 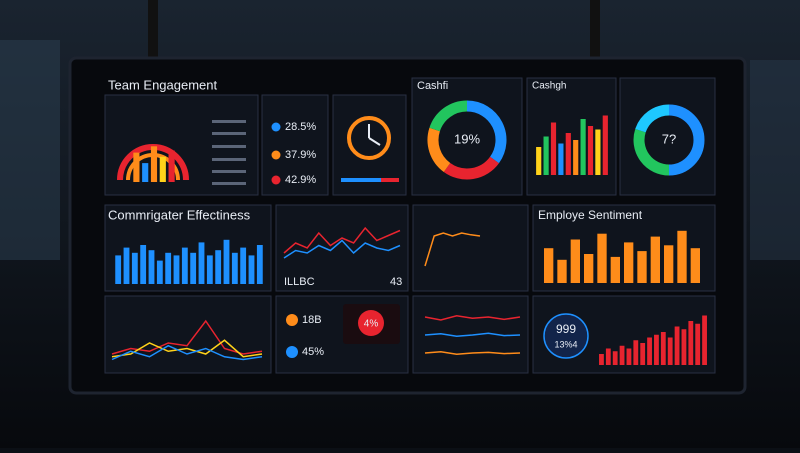 What do you see at coordinates (590, 215) in the screenshot?
I see `title: Employe Sentiment` at bounding box center [590, 215].